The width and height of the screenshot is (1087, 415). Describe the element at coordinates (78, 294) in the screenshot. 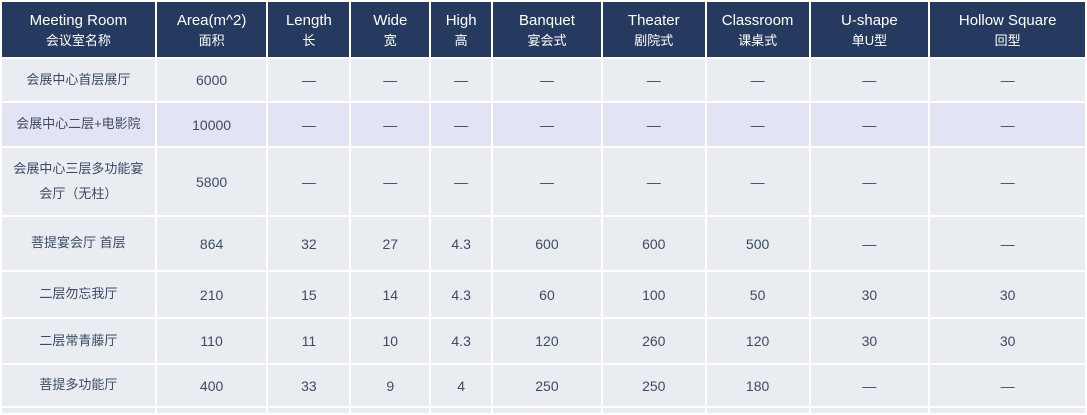

I see `room-name-cell: 二层勿忘我厅` at that location.